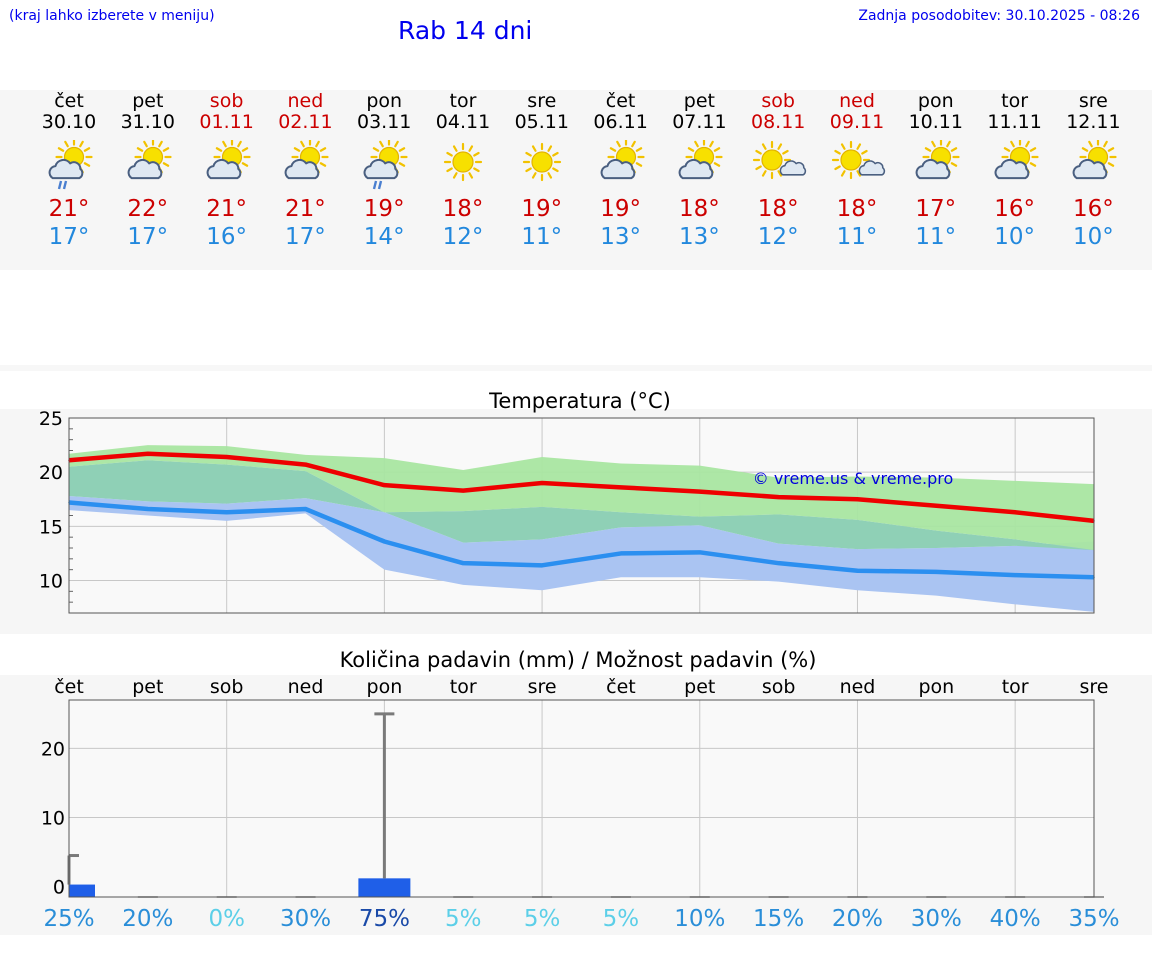 The height and width of the screenshot is (975, 1152). I want to click on precip-probability: 20%, so click(147, 919).